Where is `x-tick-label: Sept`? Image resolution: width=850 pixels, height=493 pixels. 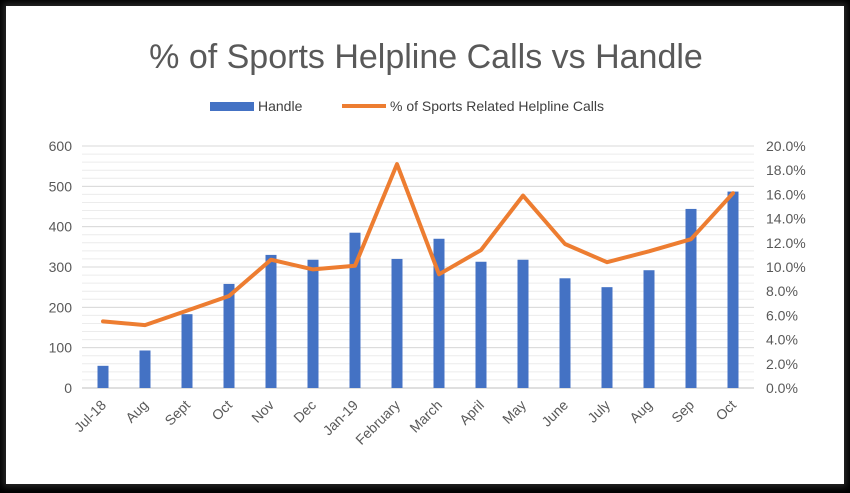 x-tick-label: Sept is located at coordinates (177, 413).